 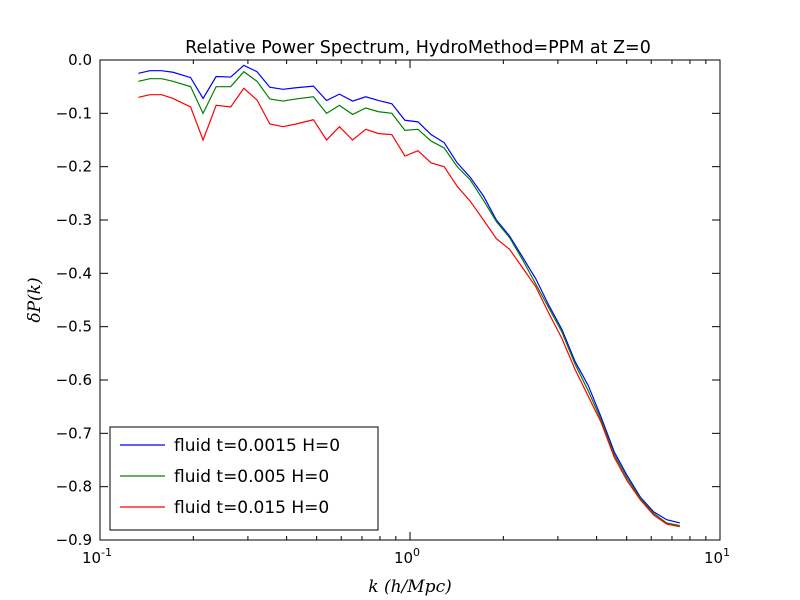 What do you see at coordinates (74, 540) in the screenshot?
I see `y-tick-label: −0.9` at bounding box center [74, 540].